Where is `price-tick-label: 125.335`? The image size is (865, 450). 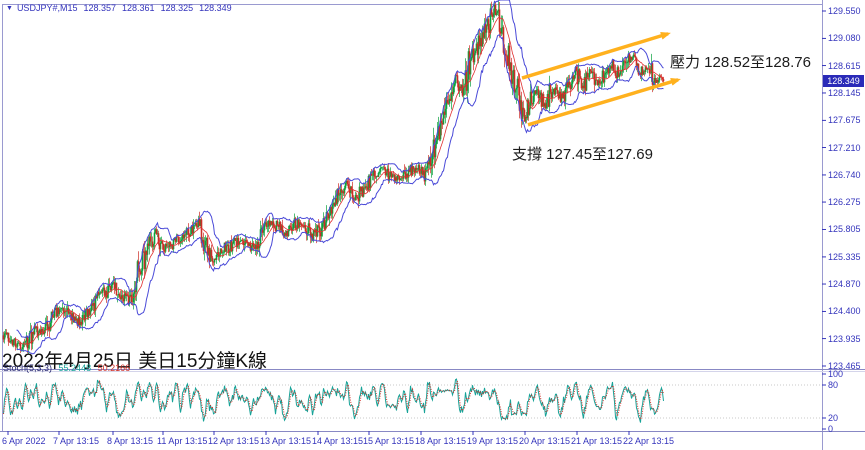 price-tick-label: 125.335 is located at coordinates (844, 256).